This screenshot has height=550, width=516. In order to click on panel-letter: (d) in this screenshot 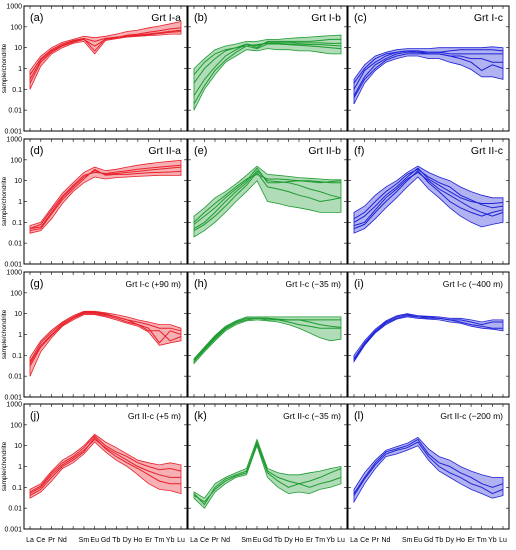, I will do `click(36, 151)`.